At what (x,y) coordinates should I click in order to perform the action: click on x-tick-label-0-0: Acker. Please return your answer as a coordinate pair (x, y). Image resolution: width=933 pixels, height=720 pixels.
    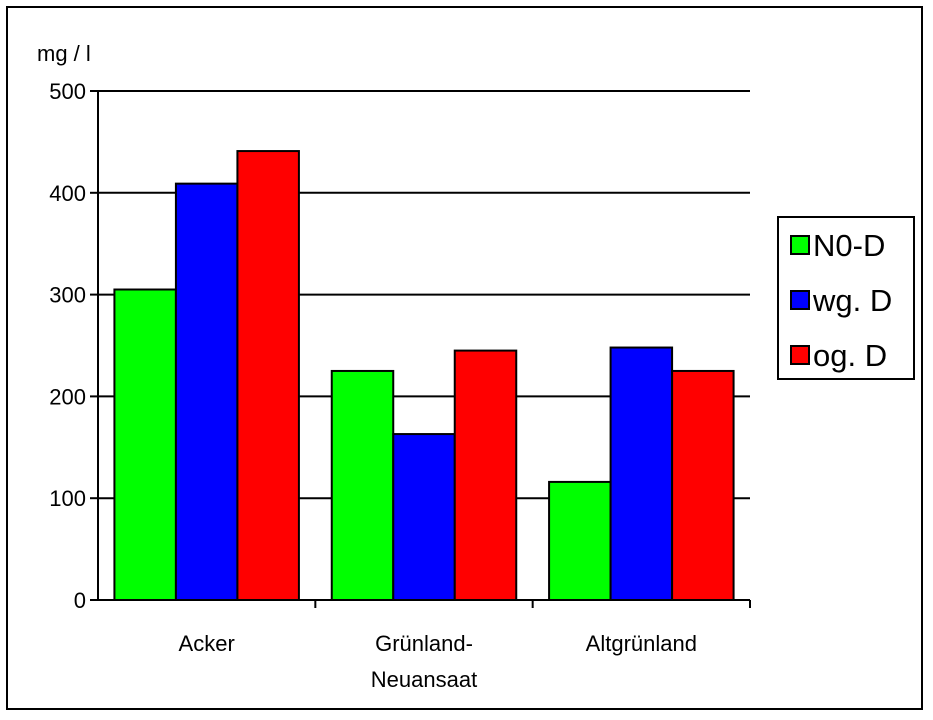
    Looking at the image, I should click on (207, 643).